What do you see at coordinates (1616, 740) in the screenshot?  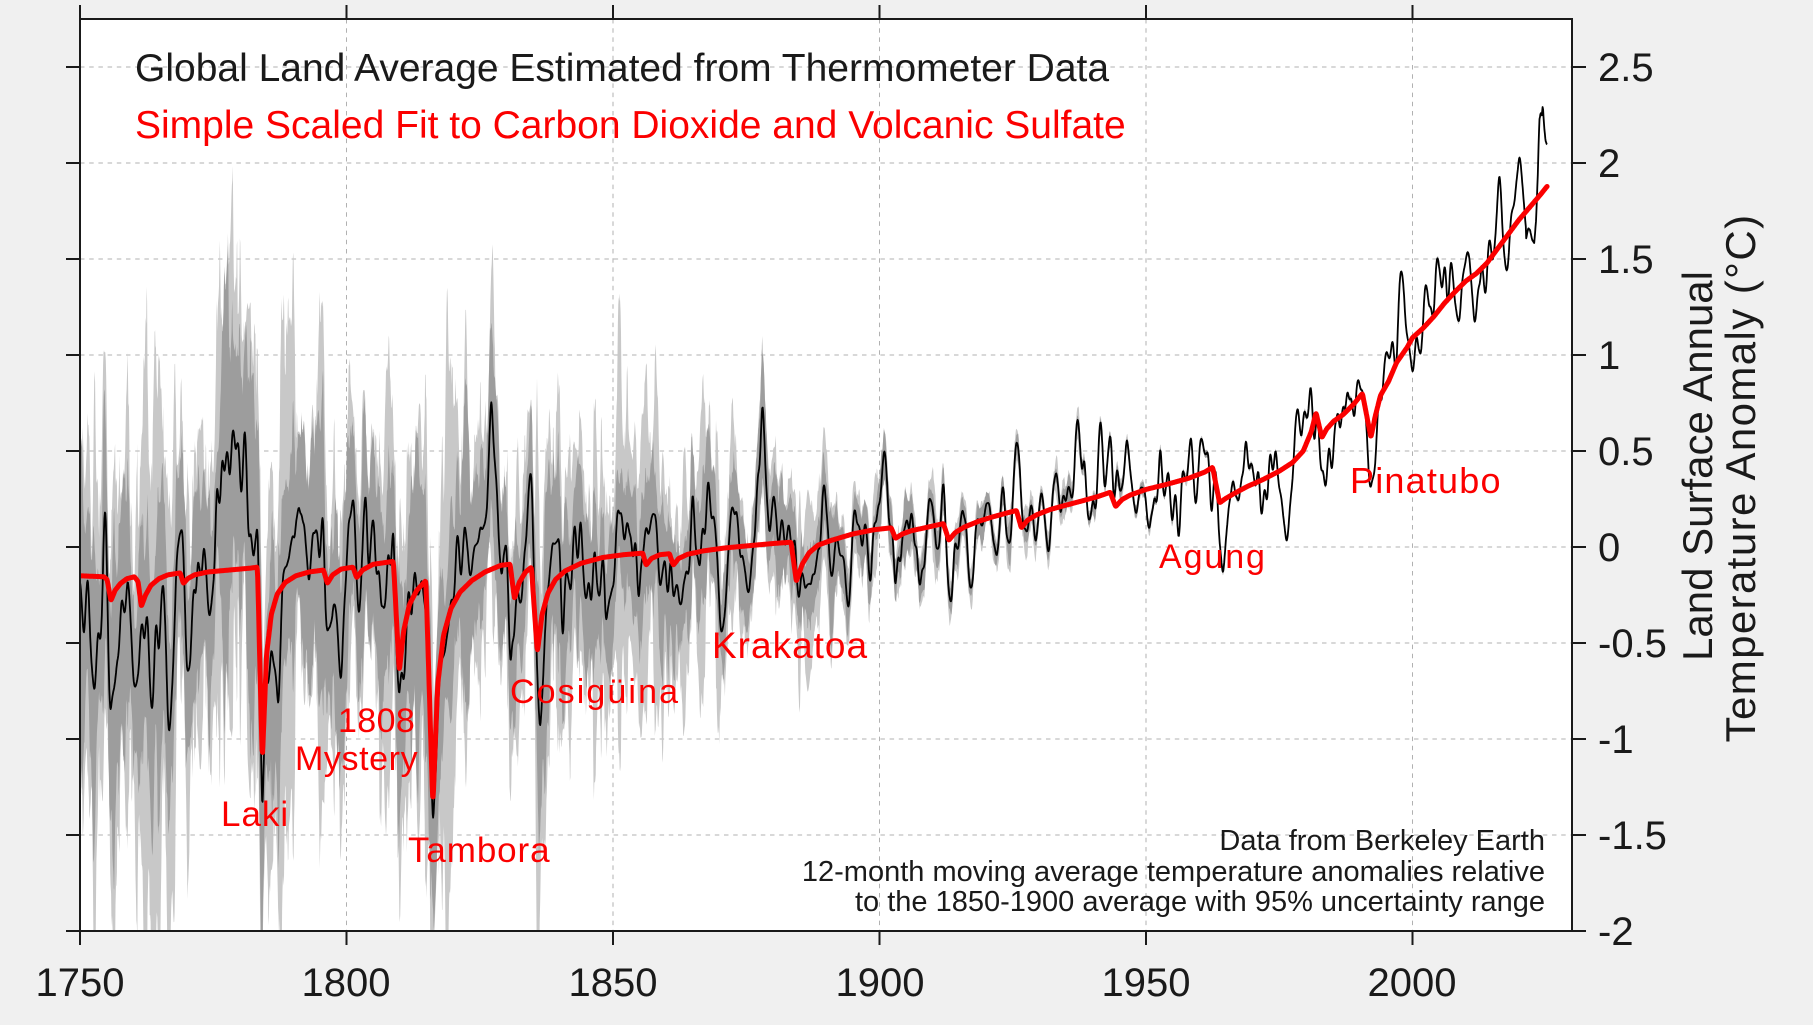 I see `svg-text: -1` at bounding box center [1616, 740].